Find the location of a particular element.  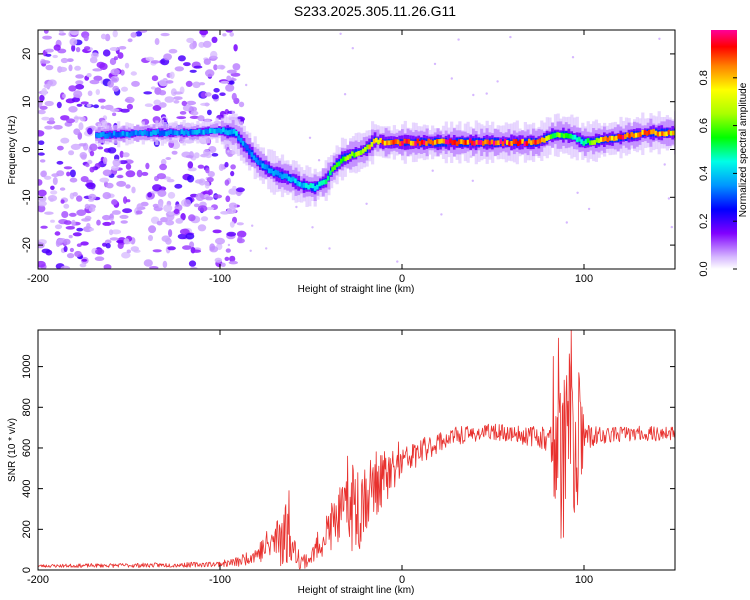

y-tick-label: 600 is located at coordinates (27, 448).